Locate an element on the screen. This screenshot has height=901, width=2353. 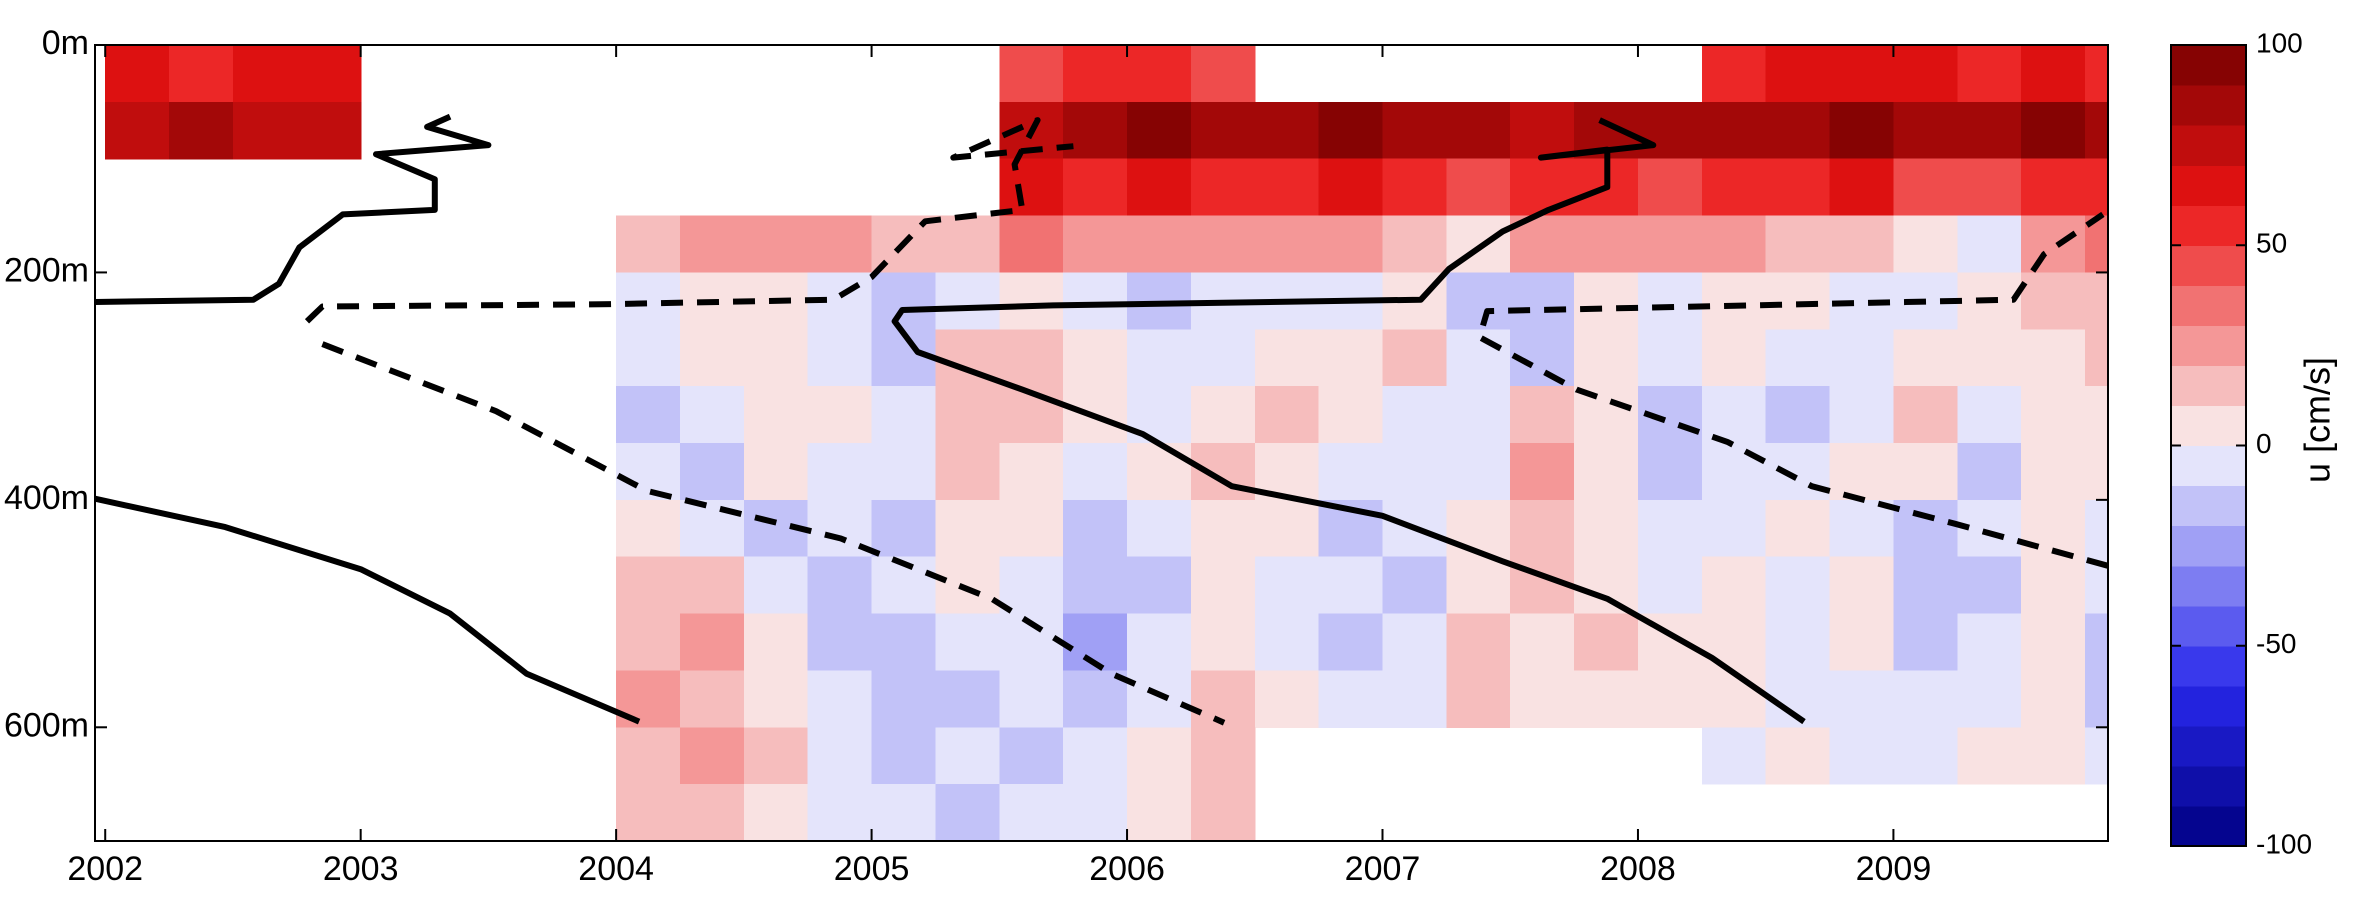
y-tick-label: 200m is located at coordinates (46, 270).